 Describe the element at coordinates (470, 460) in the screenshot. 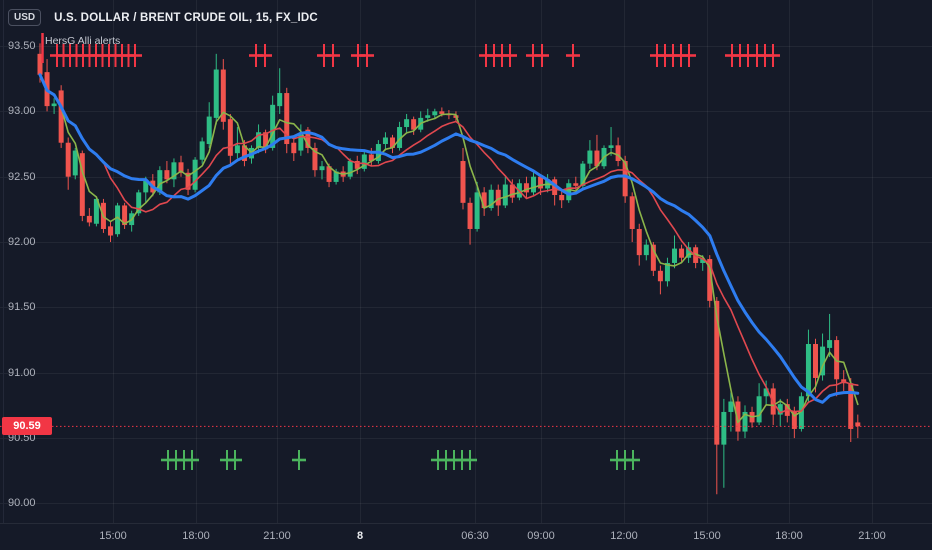

I see `alert-marker-green` at that location.